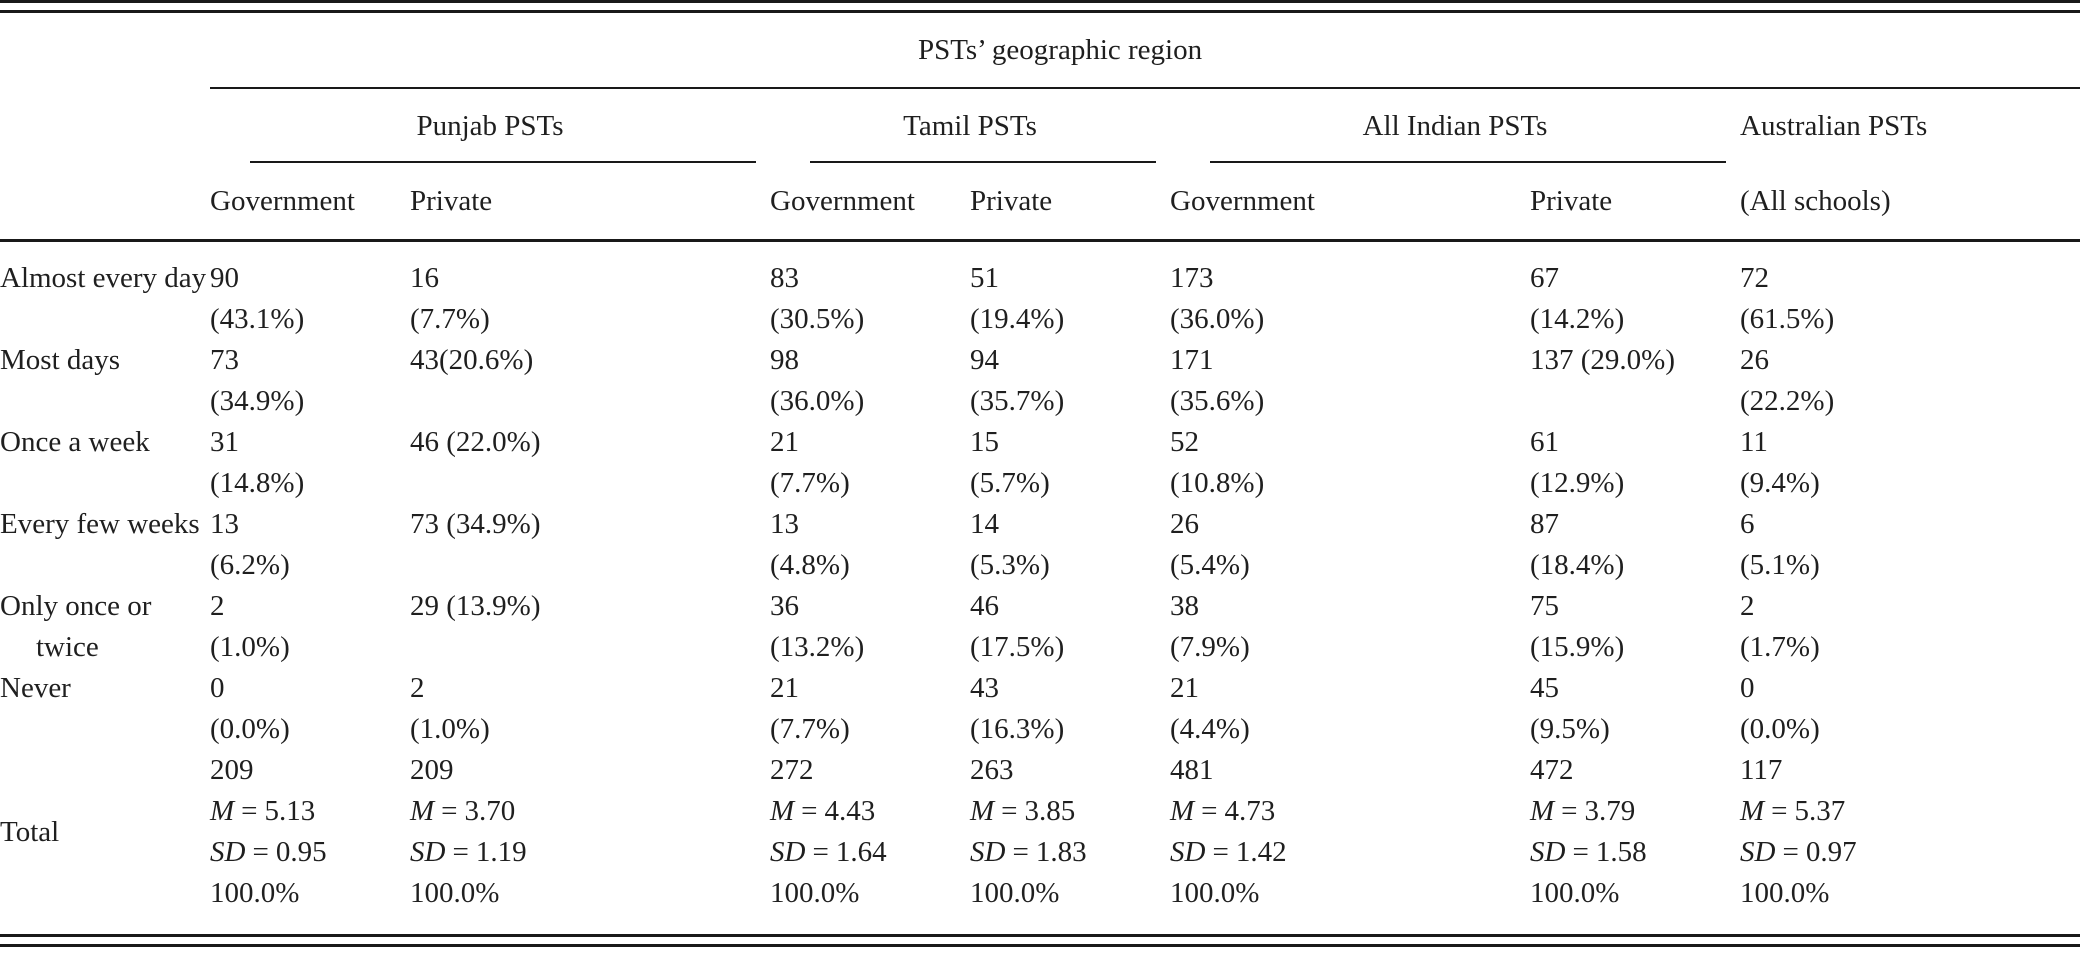 The width and height of the screenshot is (2080, 955). What do you see at coordinates (1544, 688) in the screenshot?
I see `count-line: 45` at bounding box center [1544, 688].